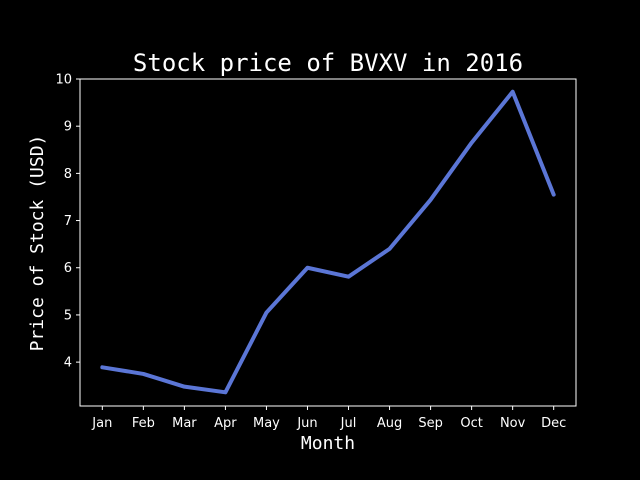 The image size is (640, 480). What do you see at coordinates (306, 423) in the screenshot?
I see `x-tick-label: Jun` at bounding box center [306, 423].